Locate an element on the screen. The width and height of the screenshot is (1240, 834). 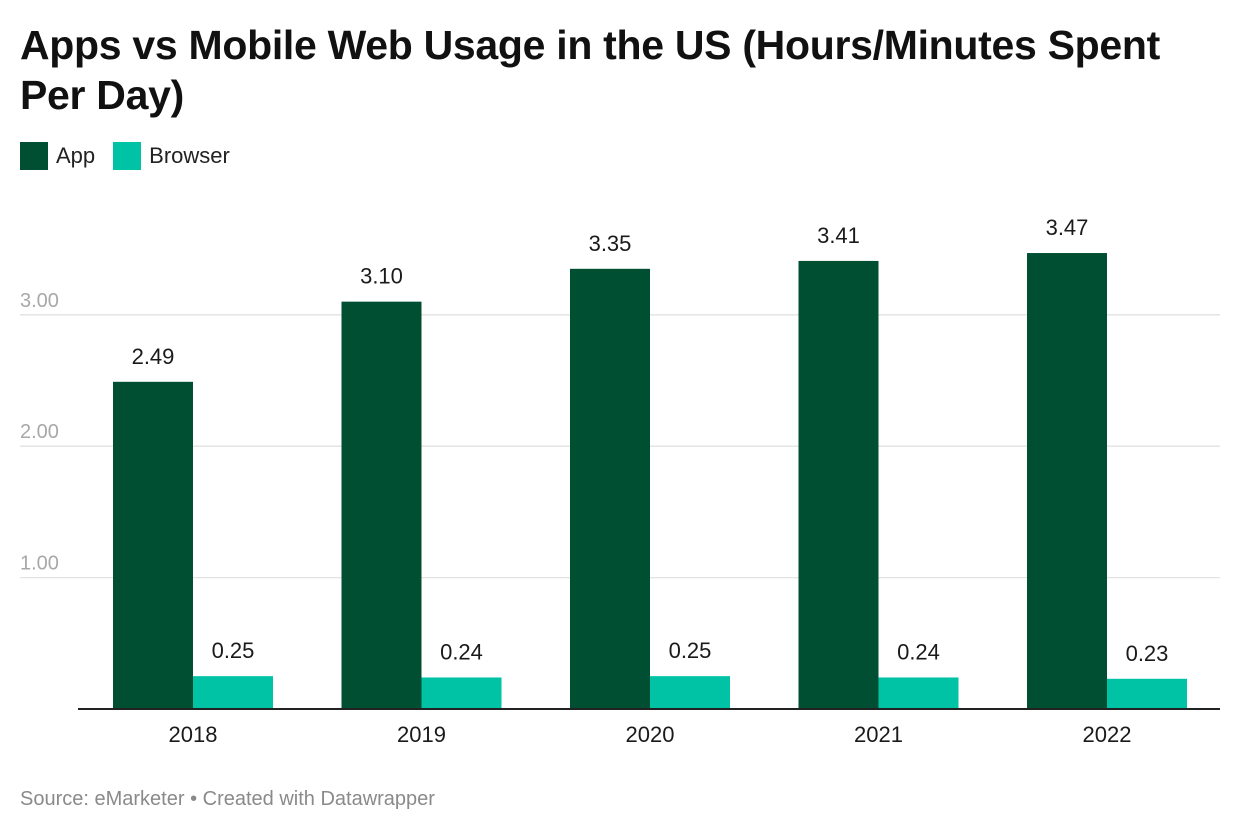
data-label-app-2019: 3.10 is located at coordinates (381, 276).